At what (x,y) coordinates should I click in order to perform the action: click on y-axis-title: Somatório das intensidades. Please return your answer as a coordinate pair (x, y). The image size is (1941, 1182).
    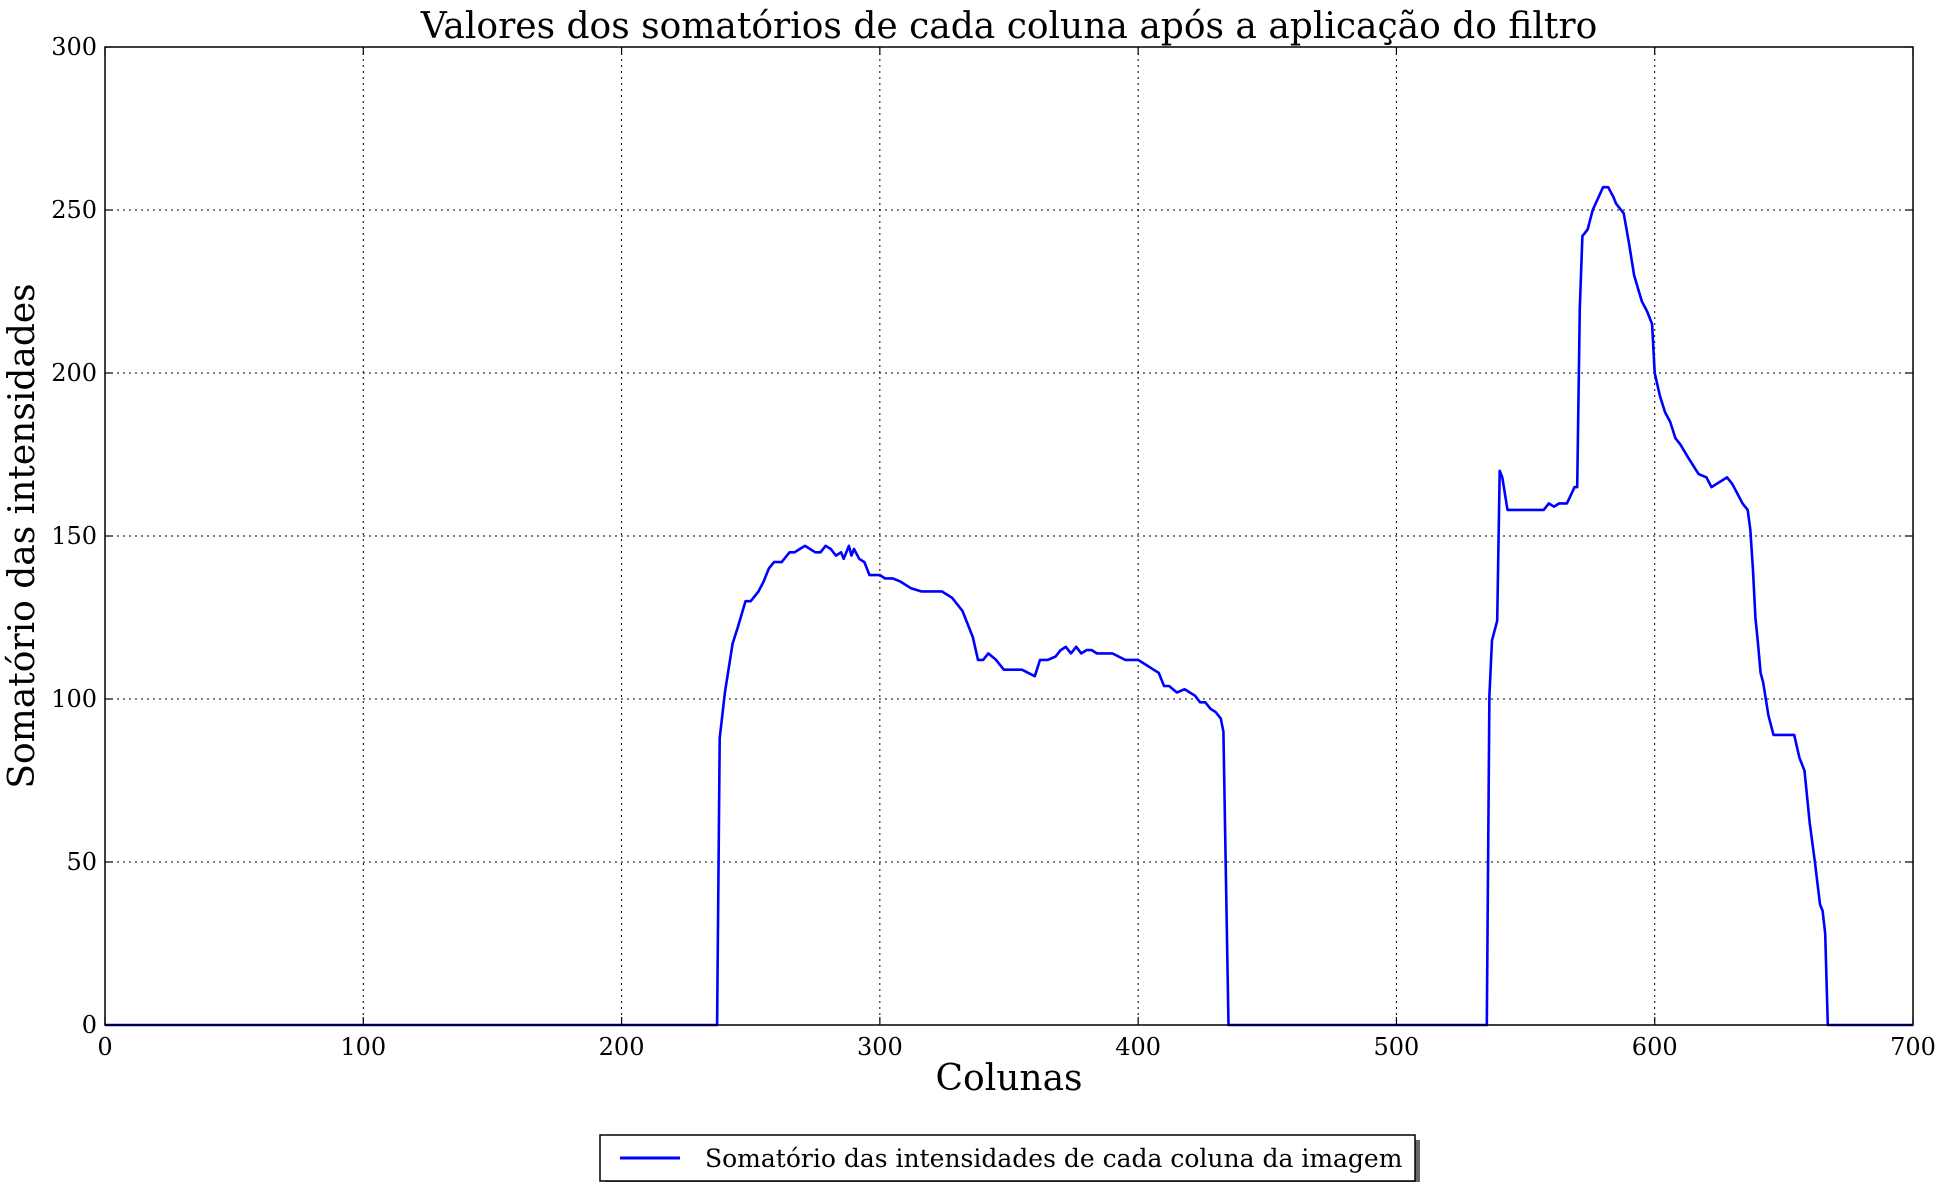
    Looking at the image, I should click on (22, 535).